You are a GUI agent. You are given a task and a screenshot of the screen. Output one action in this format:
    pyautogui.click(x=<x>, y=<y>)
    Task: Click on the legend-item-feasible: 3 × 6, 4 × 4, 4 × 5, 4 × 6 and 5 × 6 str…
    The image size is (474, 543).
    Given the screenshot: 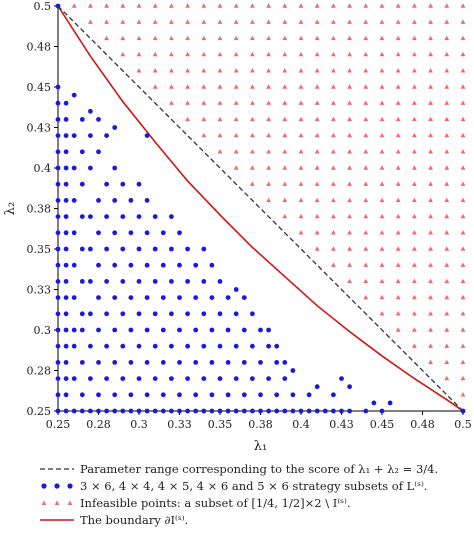 What is the action you would take?
    pyautogui.click(x=252, y=485)
    